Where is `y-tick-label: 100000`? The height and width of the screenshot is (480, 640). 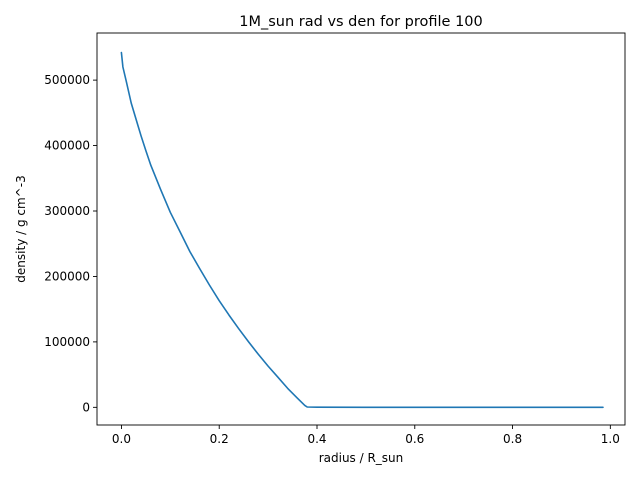 y-tick-label: 100000 is located at coordinates (67, 342).